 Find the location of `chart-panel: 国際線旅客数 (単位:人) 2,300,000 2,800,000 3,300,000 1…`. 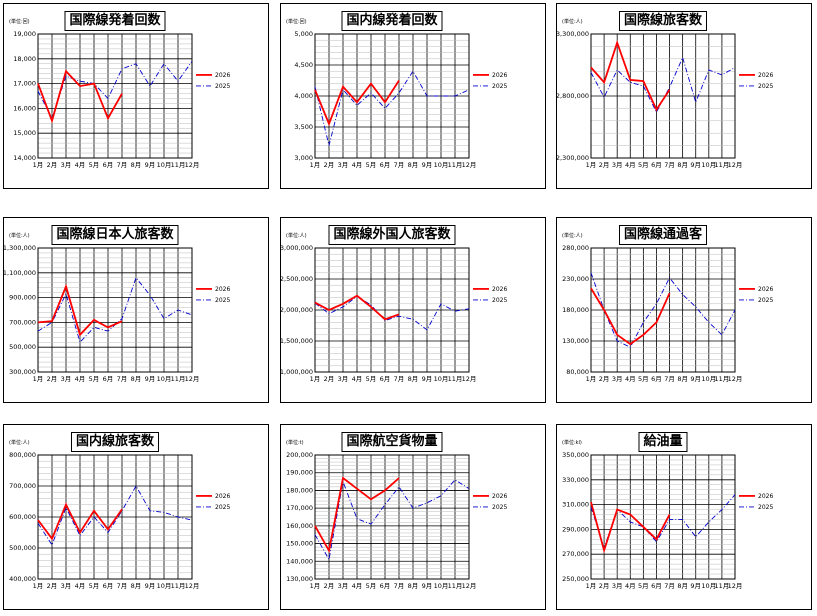

chart-panel: 国際線旅客数 (単位:人) 2,300,000 2,800,000 3,300,000 1… is located at coordinates (684, 96).